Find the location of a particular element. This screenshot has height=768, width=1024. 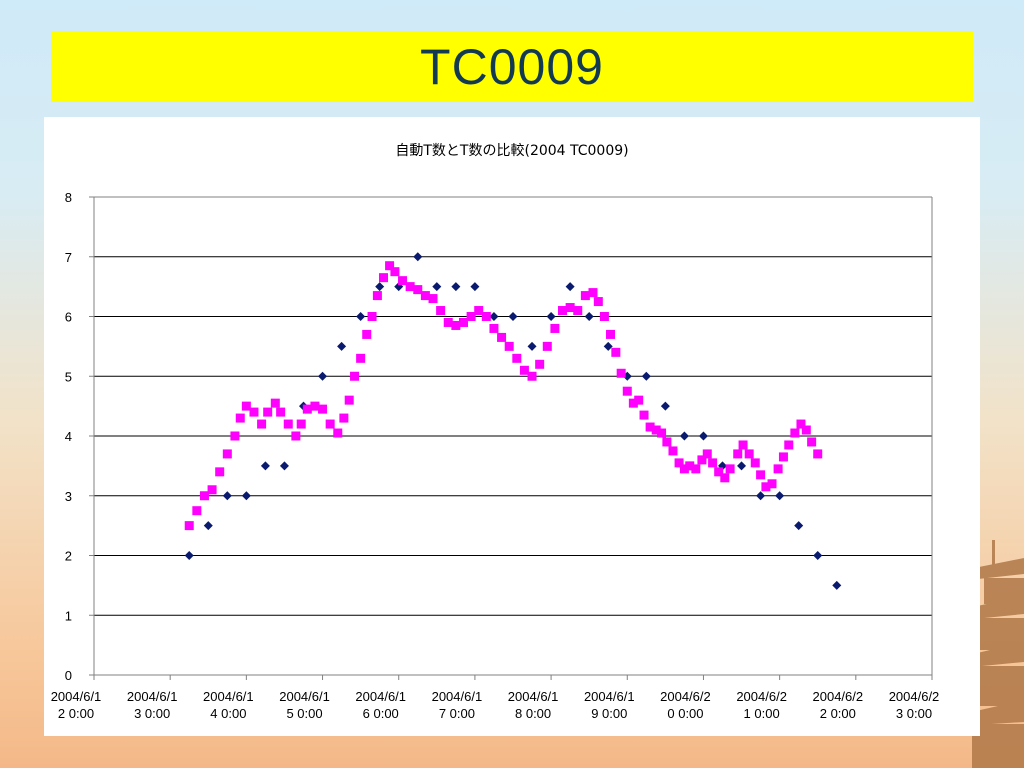

slide-title: TC0009 is located at coordinates (512, 66).